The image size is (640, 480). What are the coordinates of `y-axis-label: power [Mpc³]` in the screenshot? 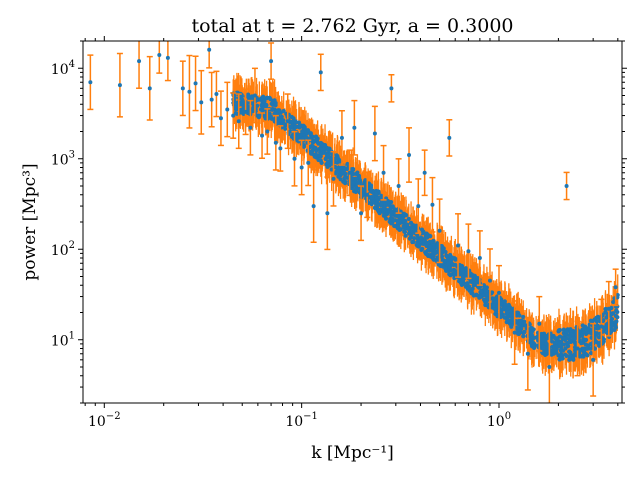 It's located at (30, 221).